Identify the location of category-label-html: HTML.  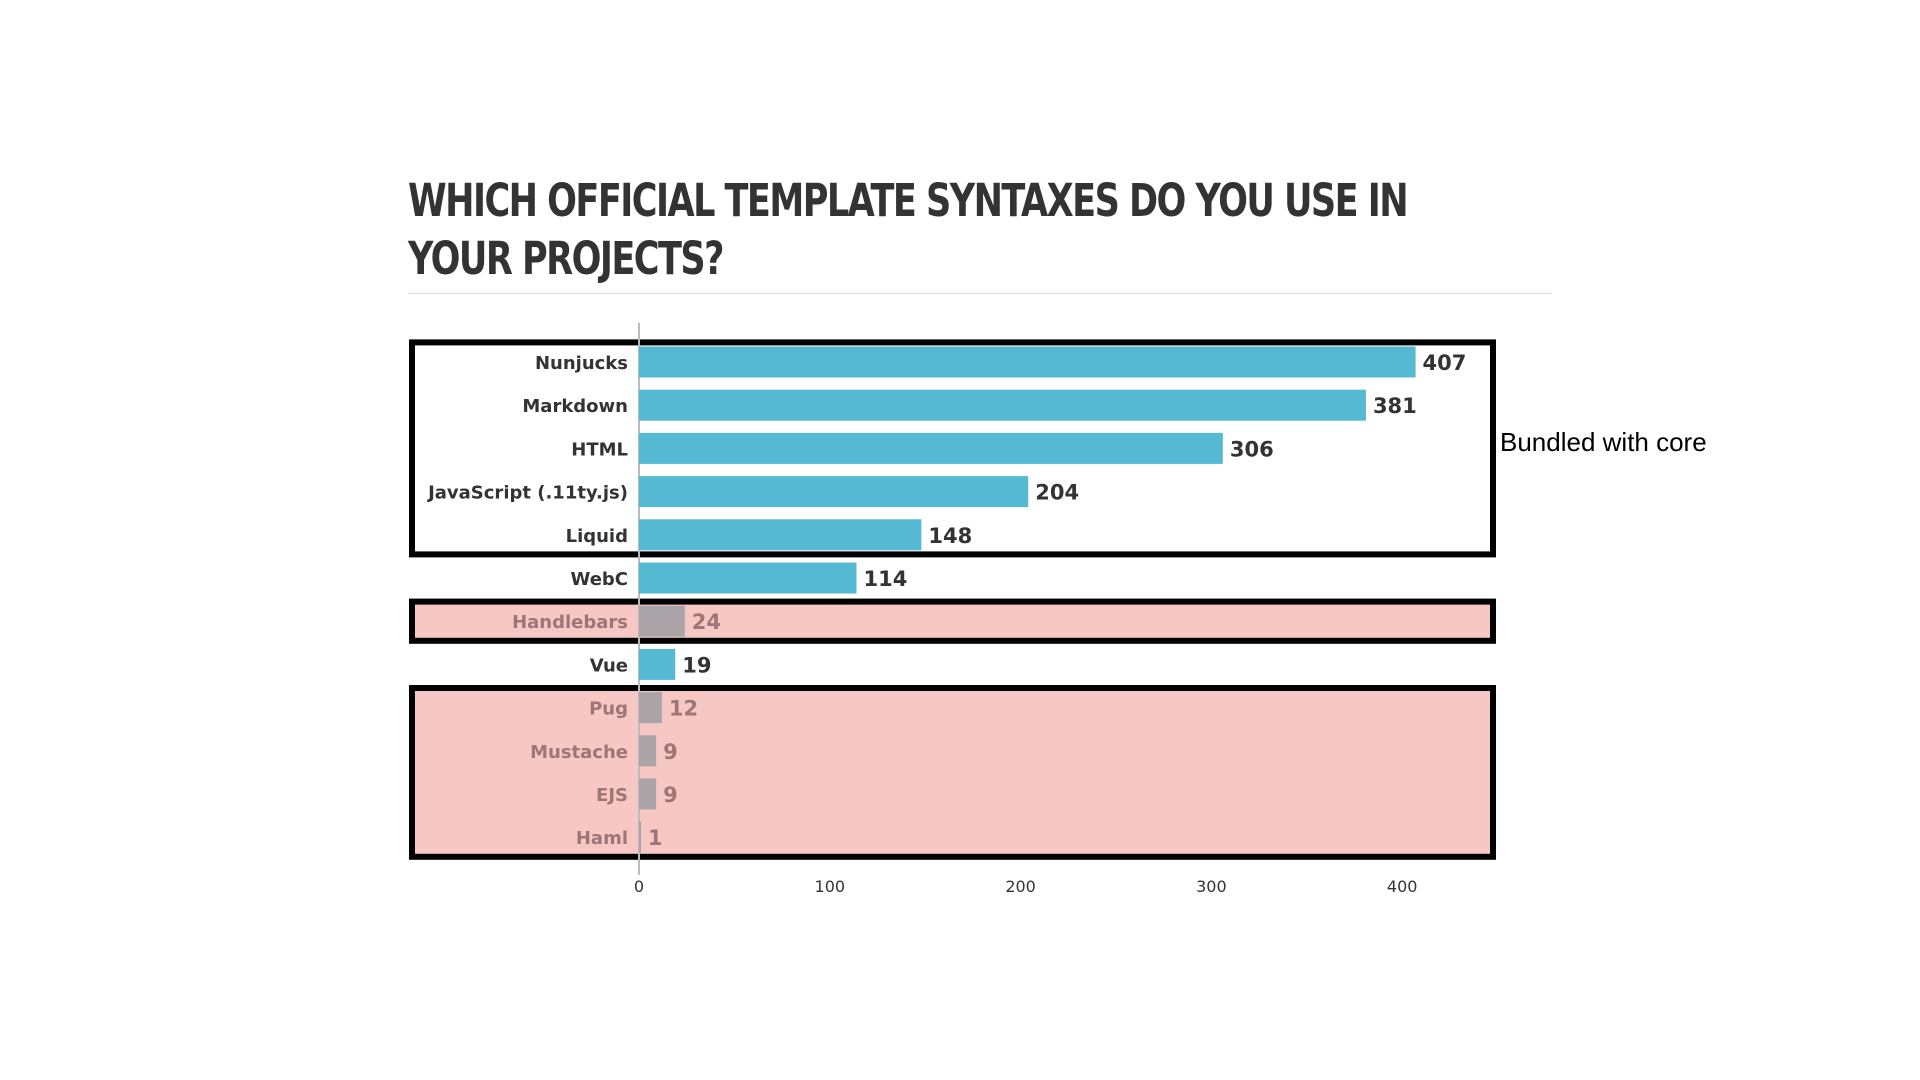
(599, 449).